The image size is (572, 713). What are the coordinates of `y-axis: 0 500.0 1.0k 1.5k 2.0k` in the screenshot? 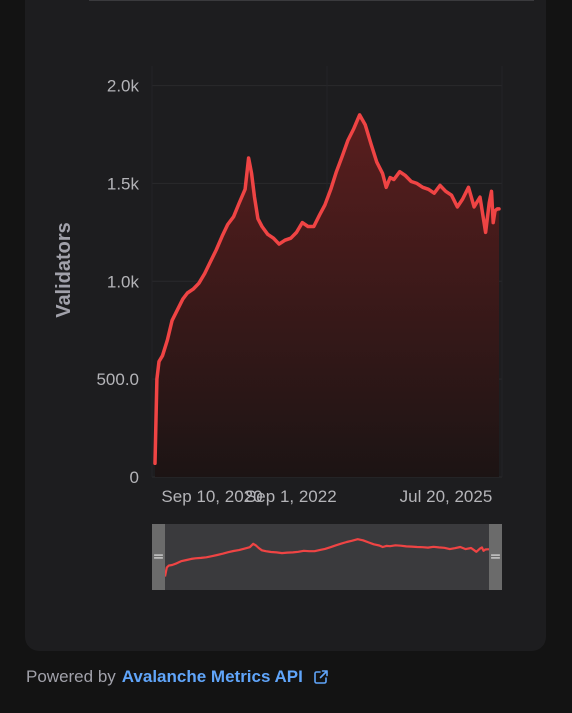 It's located at (117, 282).